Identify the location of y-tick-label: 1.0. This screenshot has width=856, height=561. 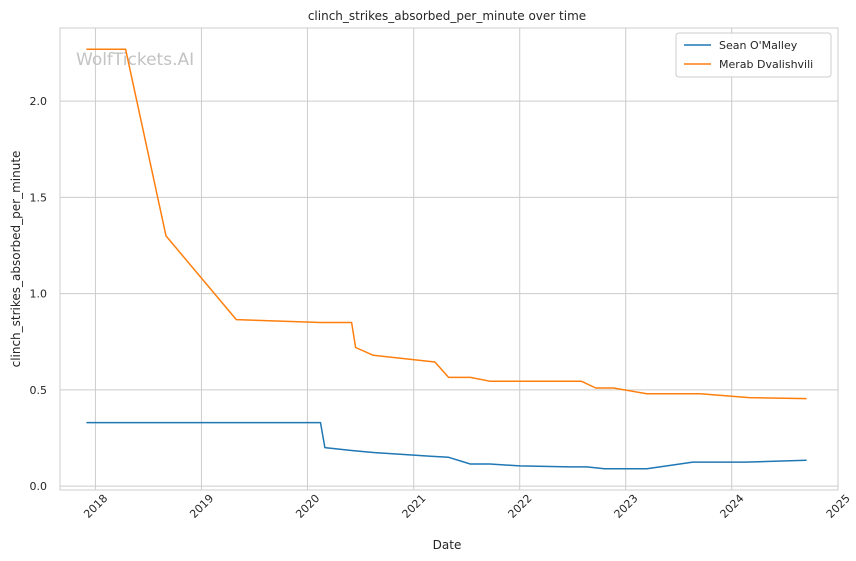
(39, 294).